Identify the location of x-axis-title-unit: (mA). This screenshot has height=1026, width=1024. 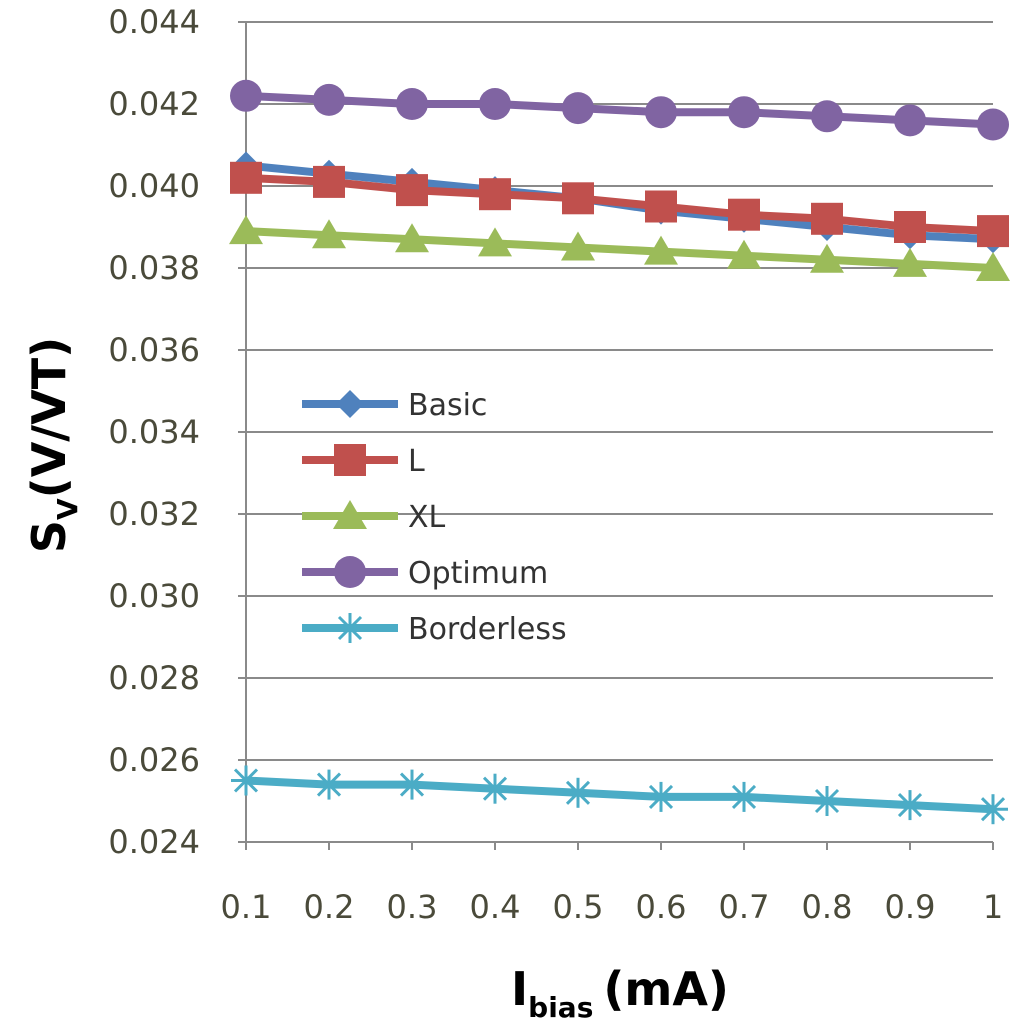
(666, 989).